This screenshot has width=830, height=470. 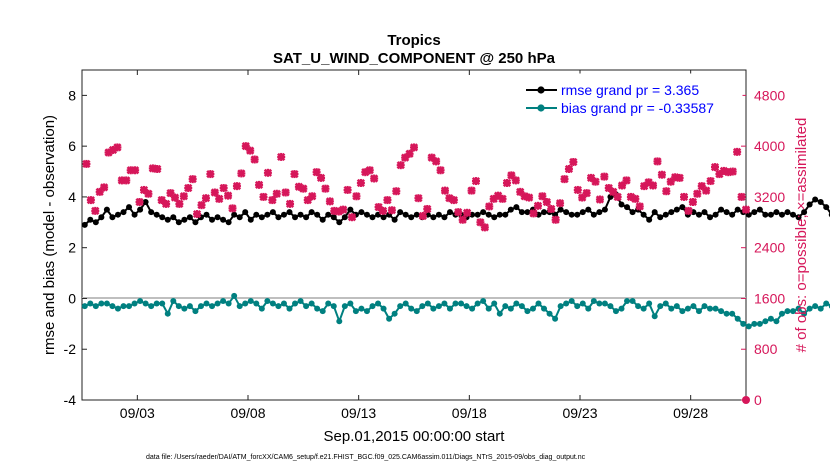 What do you see at coordinates (415, 436) in the screenshot?
I see `x-axis-label: Sep.01,2015 00:00:00 start` at bounding box center [415, 436].